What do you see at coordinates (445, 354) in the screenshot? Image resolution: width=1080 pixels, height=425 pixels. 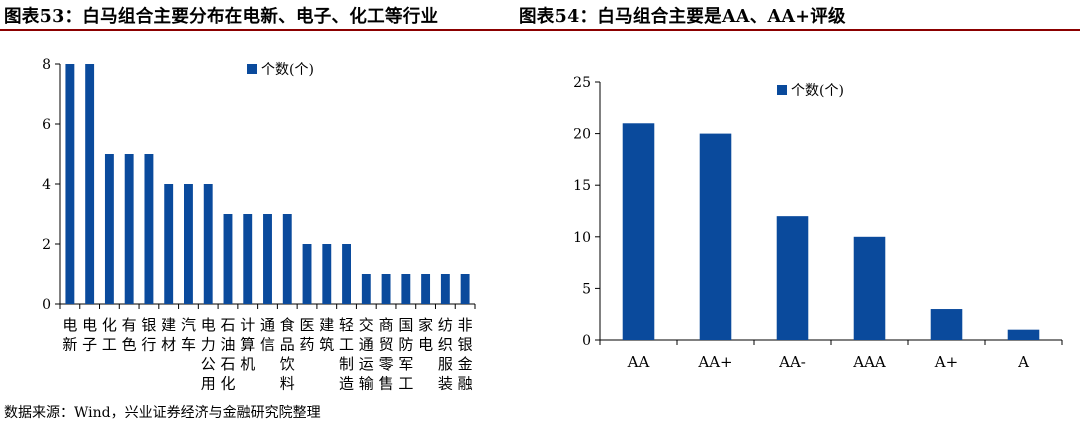 I see `x-tick-label: 纺织服装` at bounding box center [445, 354].